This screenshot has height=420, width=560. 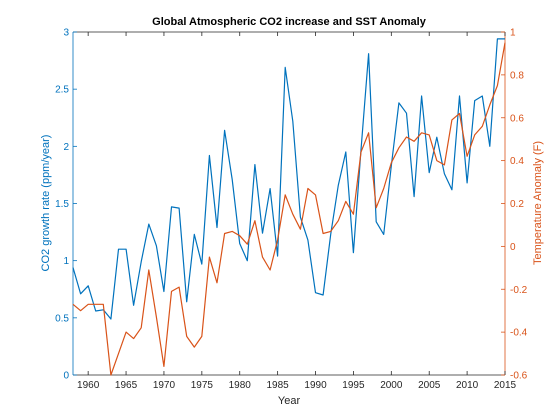 I want to click on left-tick-label: 0.5, so click(x=62, y=318).